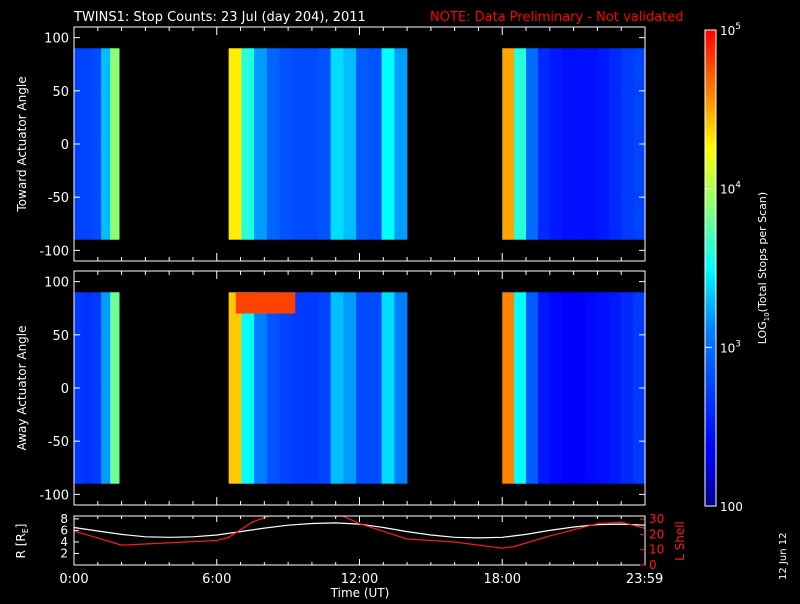  What do you see at coordinates (680, 541) in the screenshot?
I see `orbit-right-axis-label: L Shell` at bounding box center [680, 541].